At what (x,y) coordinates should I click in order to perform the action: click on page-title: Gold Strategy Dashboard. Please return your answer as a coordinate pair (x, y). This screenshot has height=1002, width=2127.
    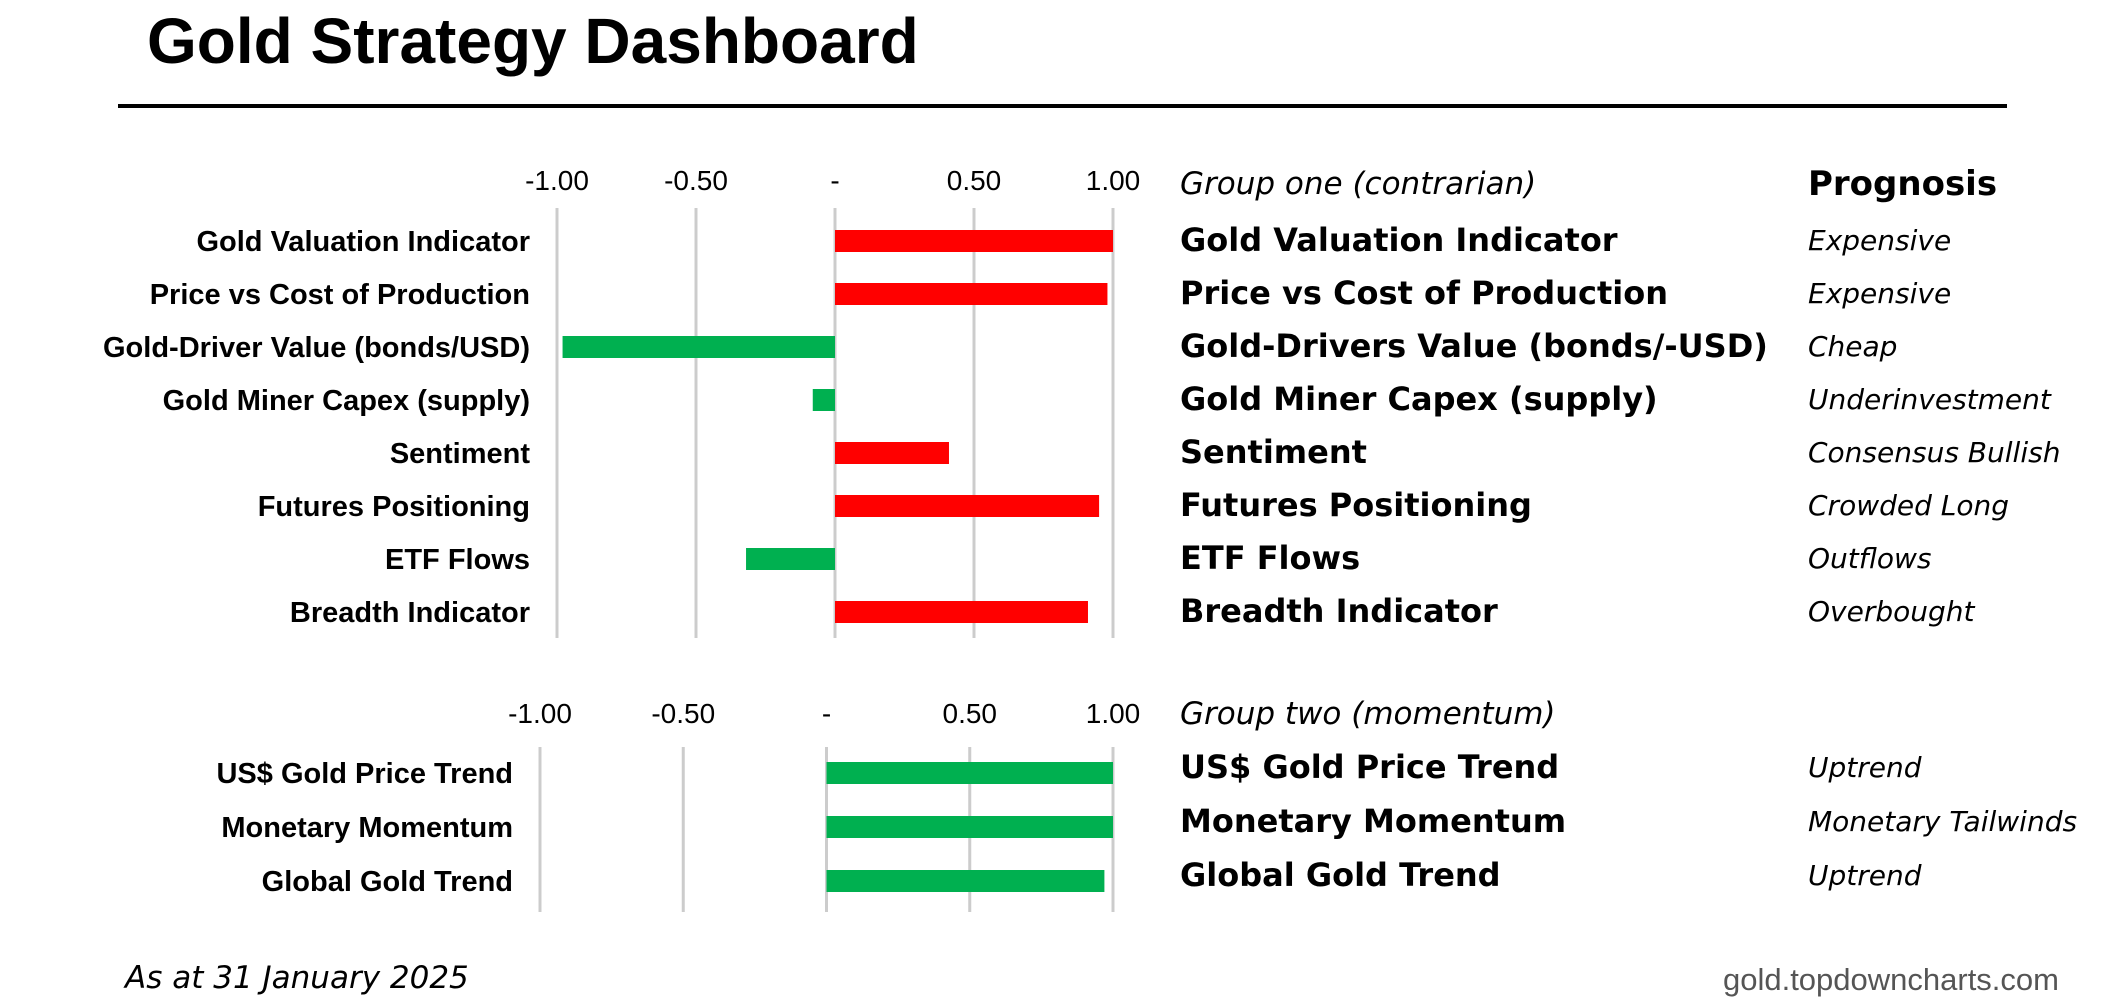
    Looking at the image, I should click on (533, 41).